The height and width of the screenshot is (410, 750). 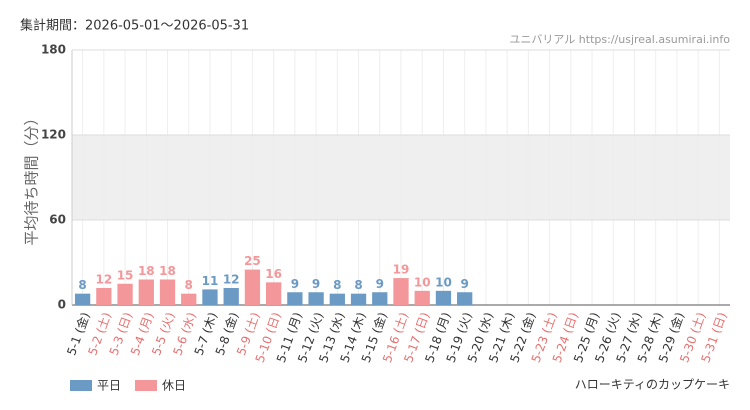 I want to click on legend-label: 休日, so click(x=174, y=386).